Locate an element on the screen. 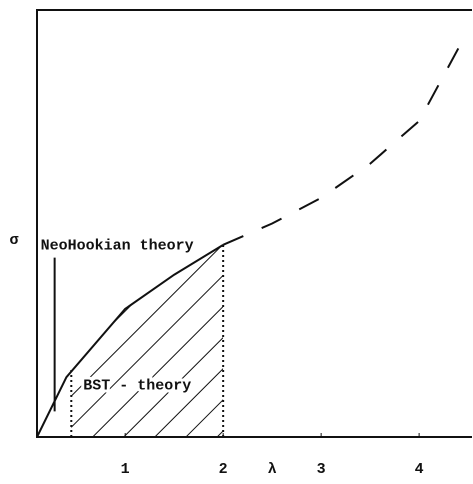 The image size is (473, 484). x-tick-label: 4 is located at coordinates (419, 469).